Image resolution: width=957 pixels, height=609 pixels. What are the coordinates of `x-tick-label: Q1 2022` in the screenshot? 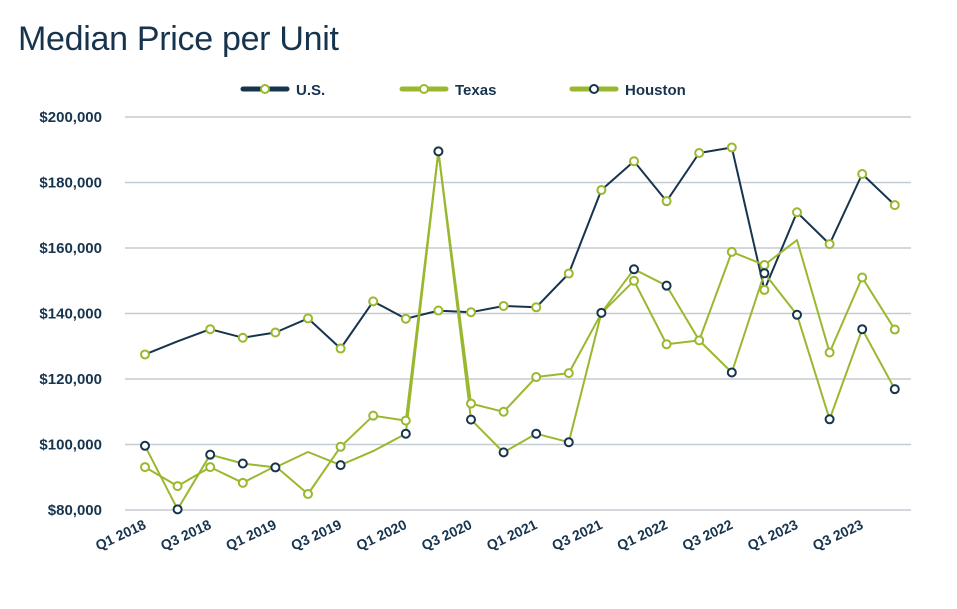 It's located at (642, 534).